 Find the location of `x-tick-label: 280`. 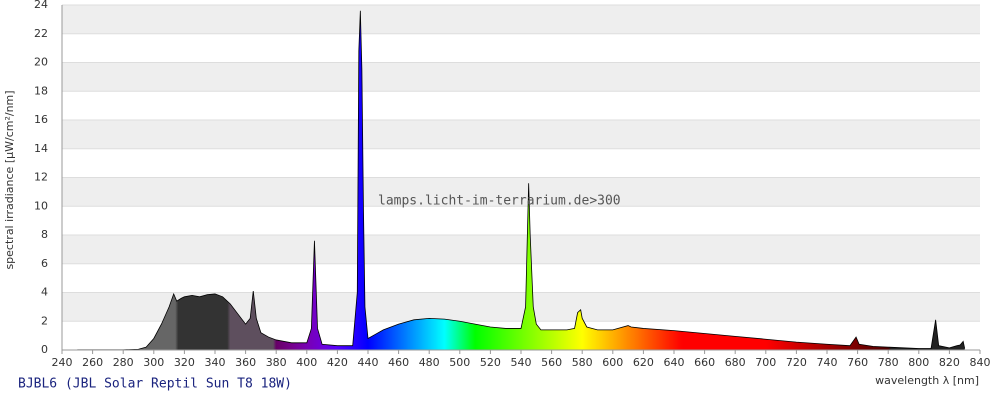

x-tick-label: 280 is located at coordinates (123, 362).